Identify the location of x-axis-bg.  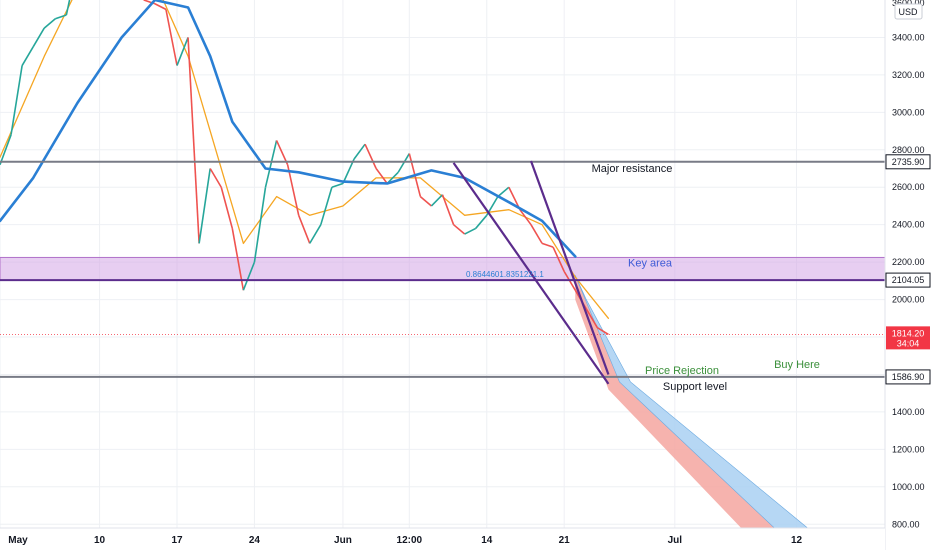
(442, 539).